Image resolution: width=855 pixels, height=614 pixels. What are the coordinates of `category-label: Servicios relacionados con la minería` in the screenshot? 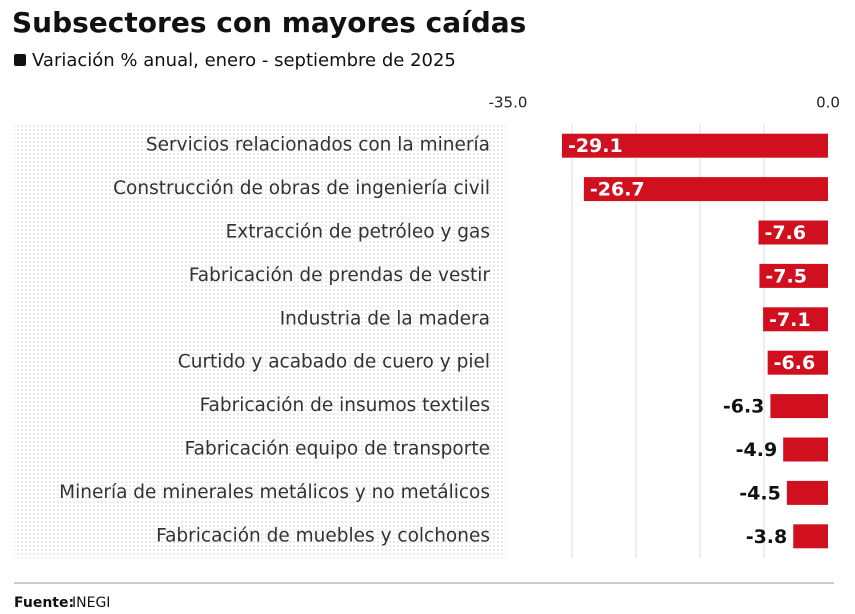 It's located at (318, 145).